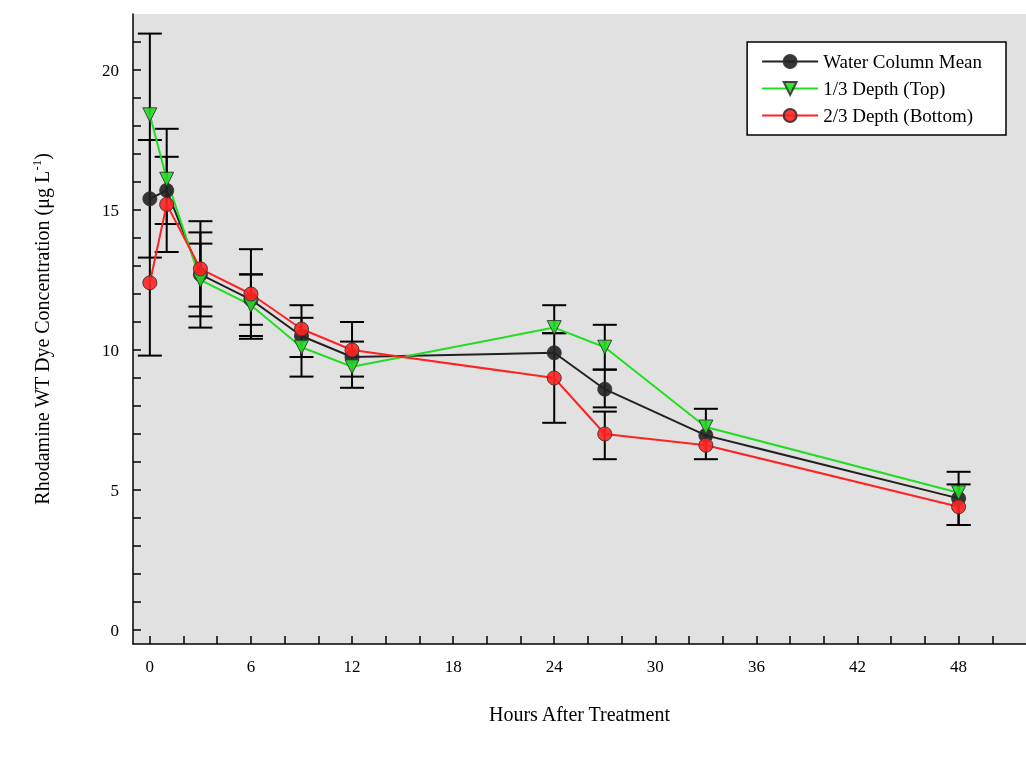  Describe the element at coordinates (114, 630) in the screenshot. I see `y-tick-label: 0` at that location.